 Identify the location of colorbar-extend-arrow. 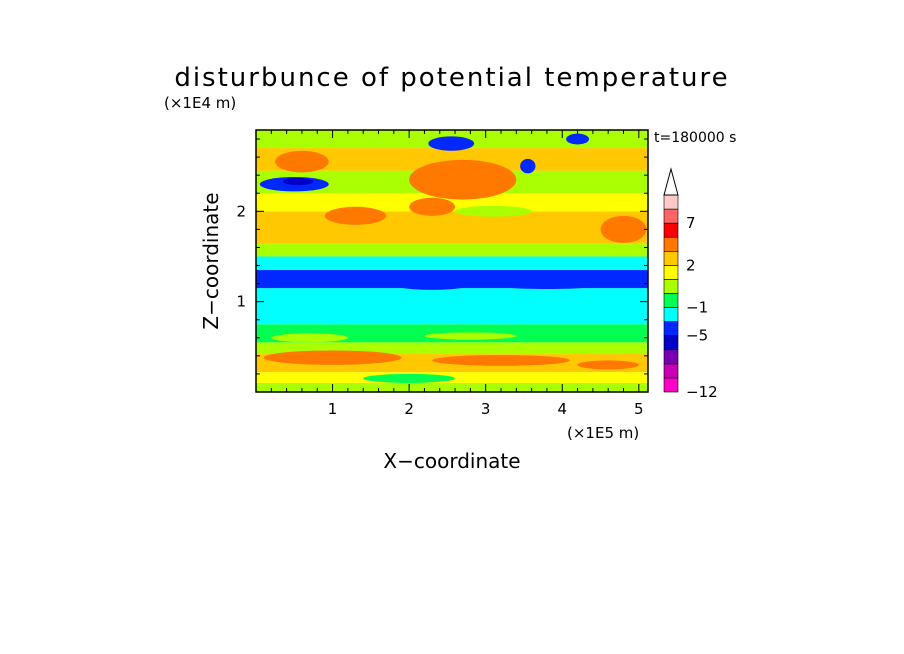
(671, 181).